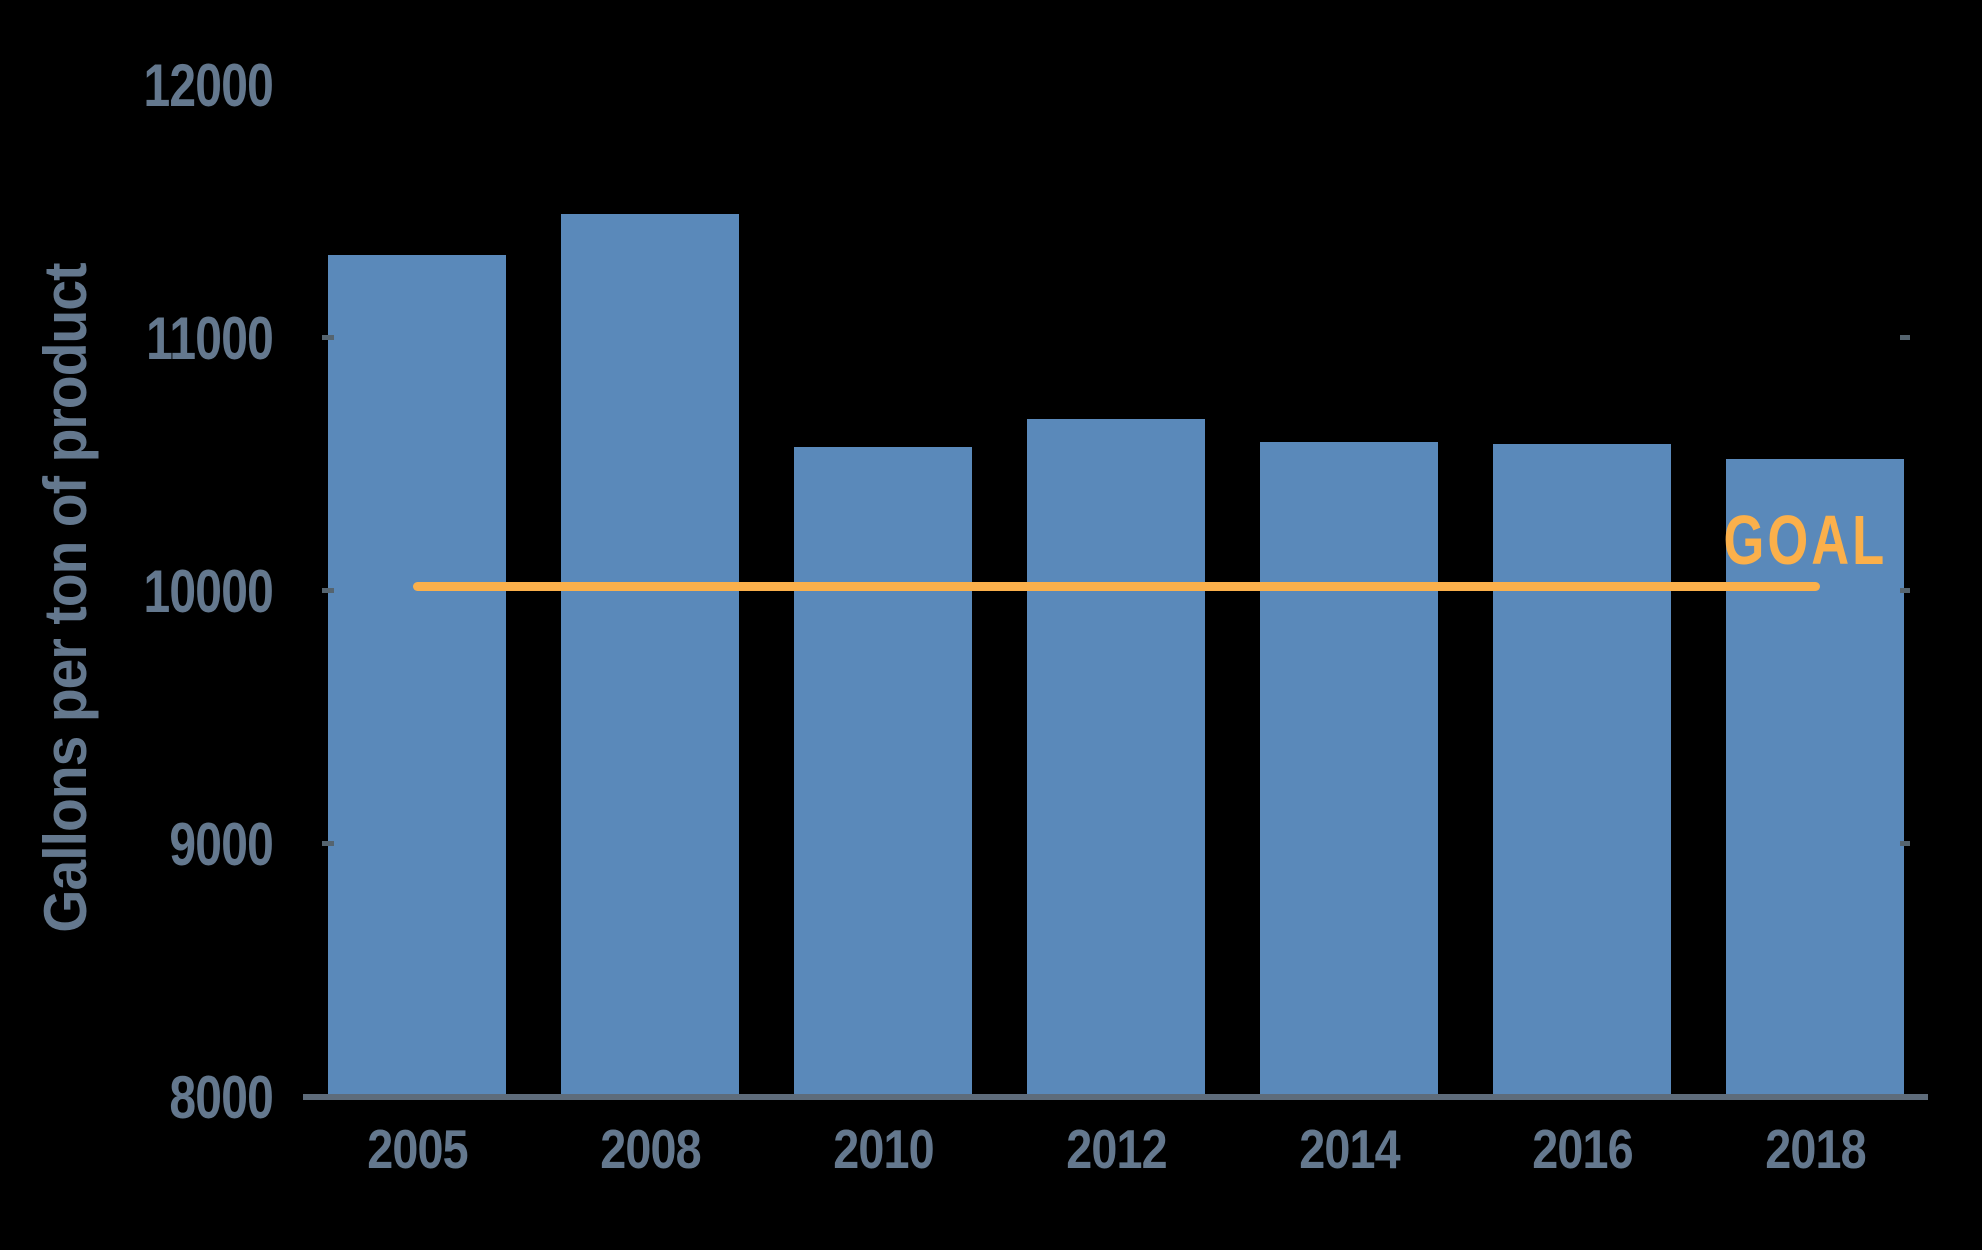 The image size is (1982, 1250). I want to click on goal-line, so click(1116, 586).